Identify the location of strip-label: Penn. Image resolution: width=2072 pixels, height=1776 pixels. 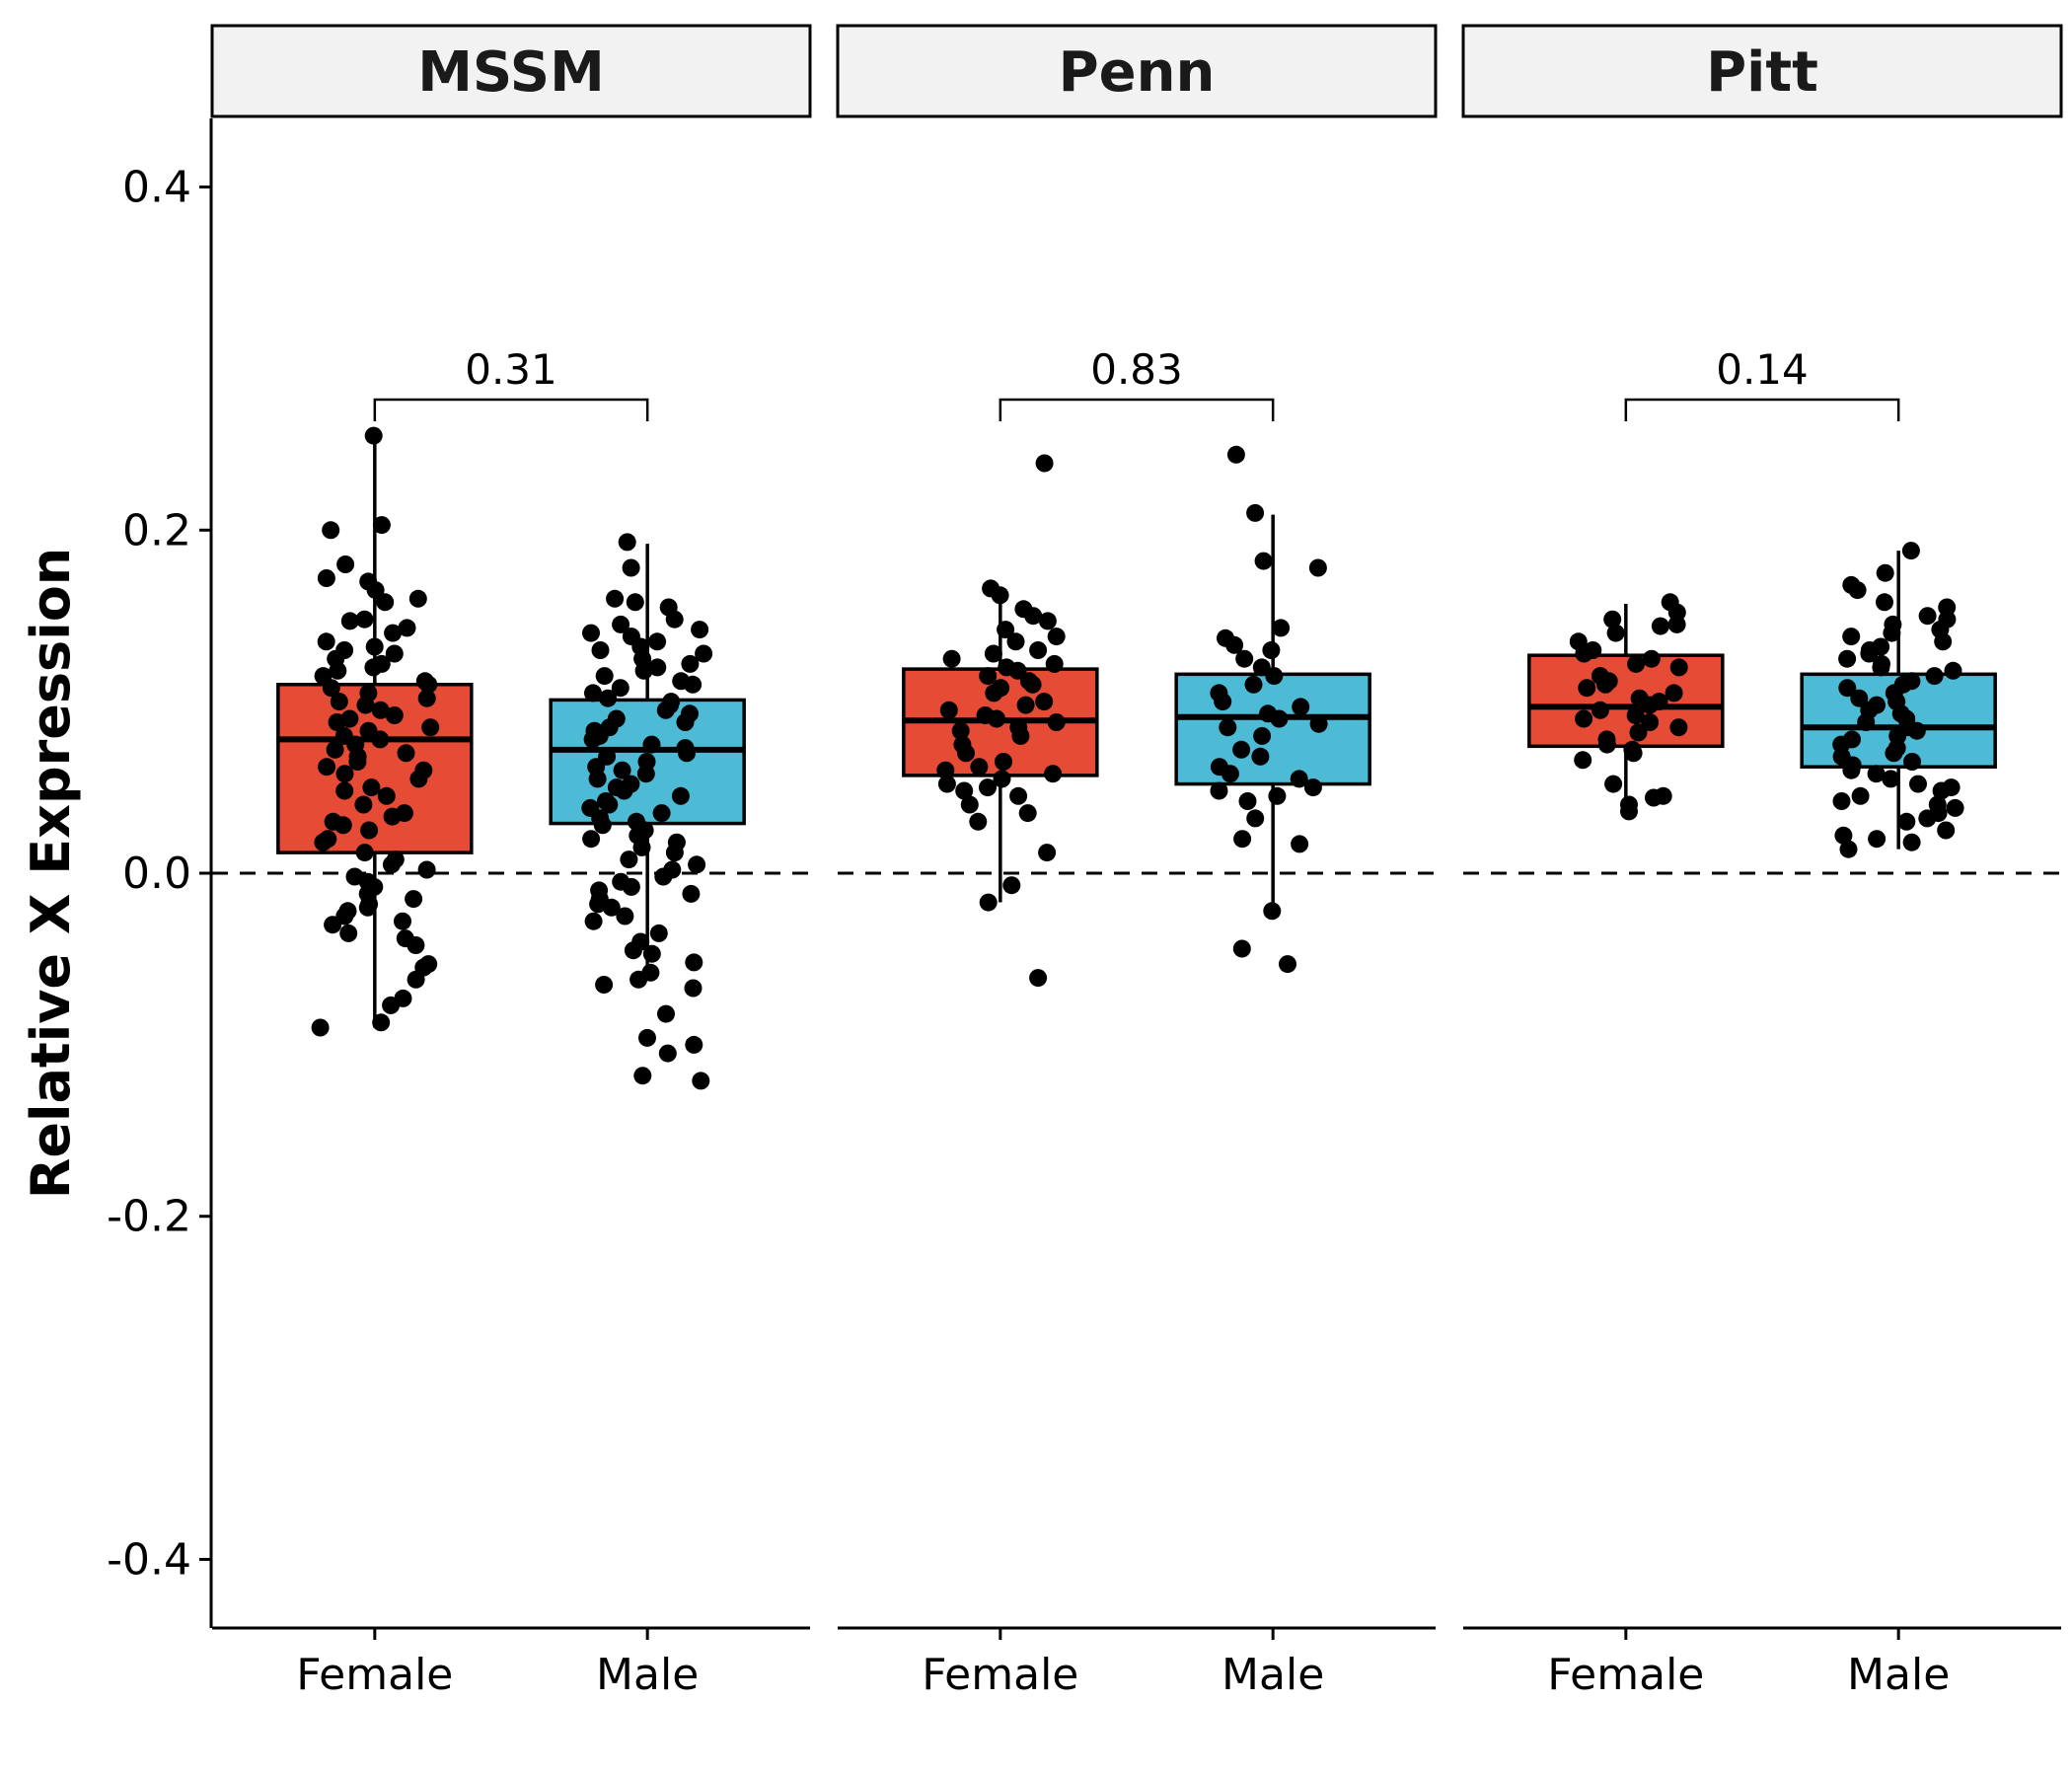
(1137, 73).